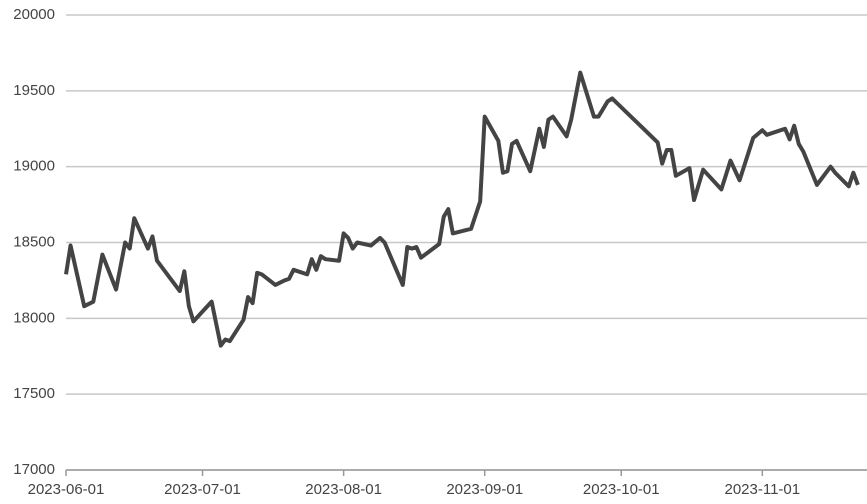 This screenshot has height=504, width=867. I want to click on y-tick-label: 19000, so click(34, 166).